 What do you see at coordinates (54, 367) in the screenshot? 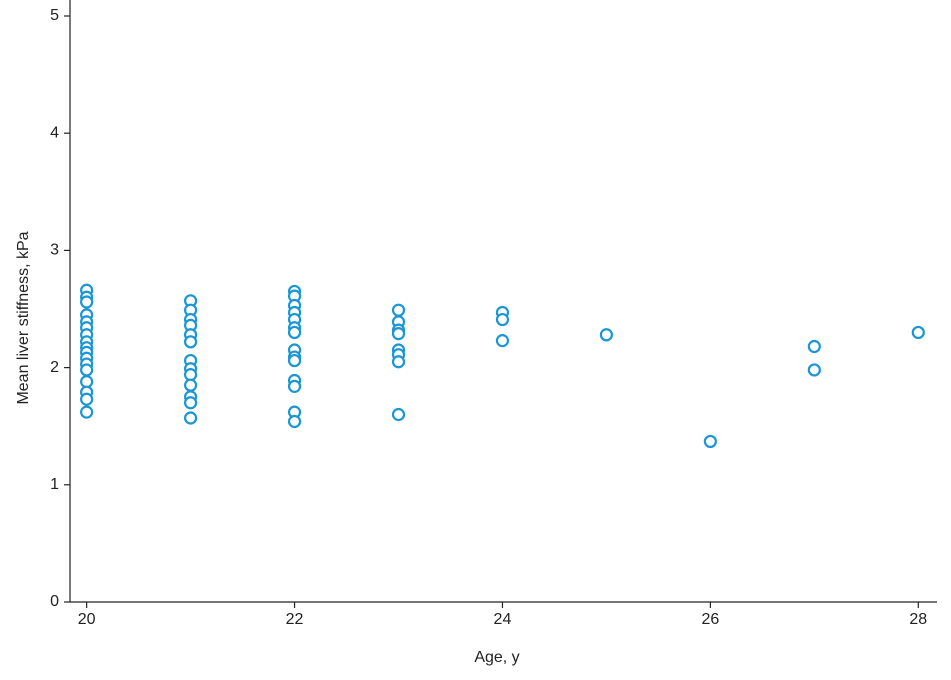
I see `y-tick-label: 2` at bounding box center [54, 367].